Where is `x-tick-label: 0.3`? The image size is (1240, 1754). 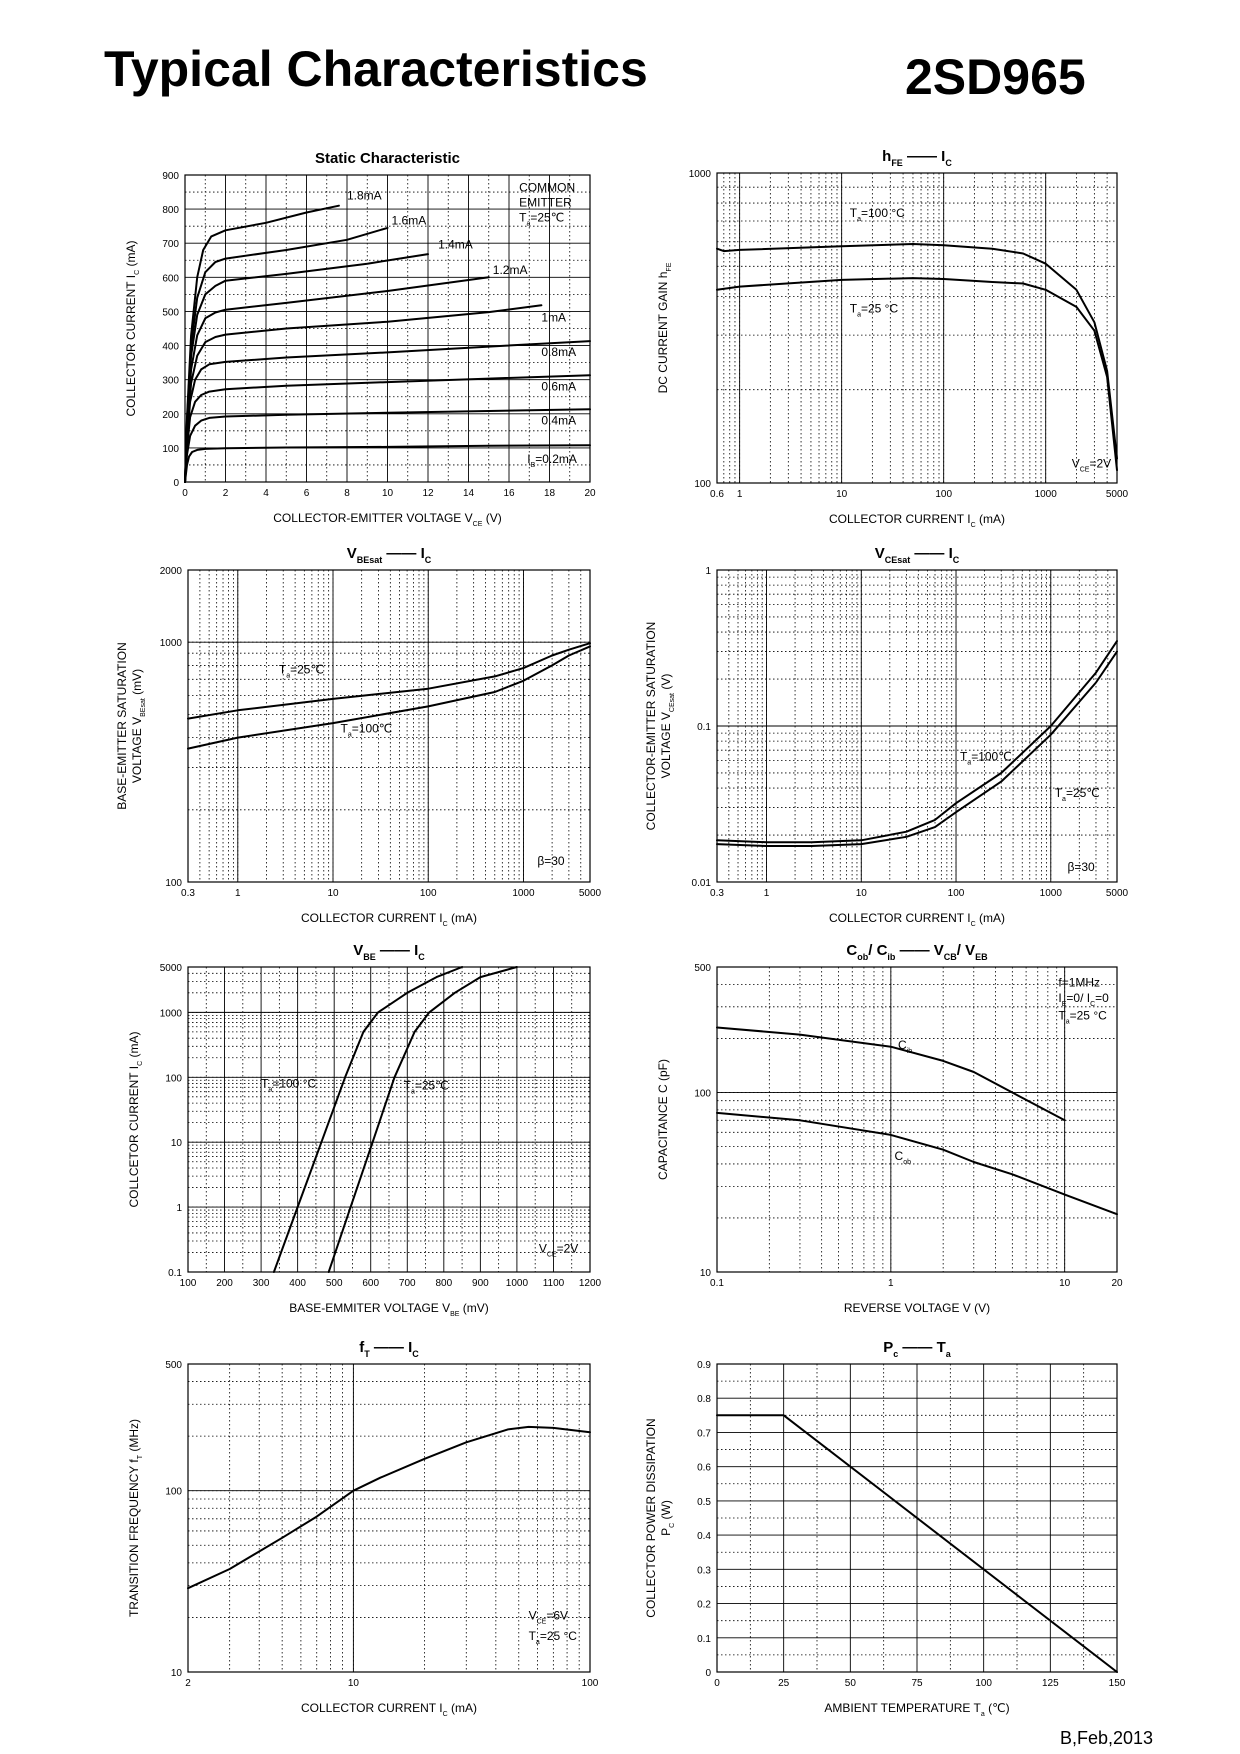
x-tick-label: 0.3 is located at coordinates (717, 893).